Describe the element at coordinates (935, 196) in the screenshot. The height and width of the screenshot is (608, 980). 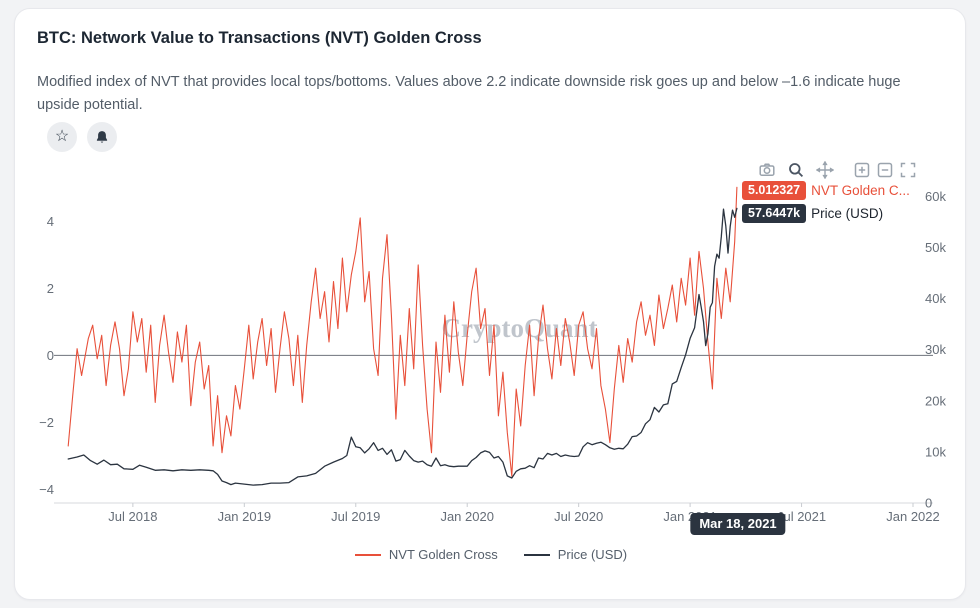
I see `svg-text: 60k` at that location.